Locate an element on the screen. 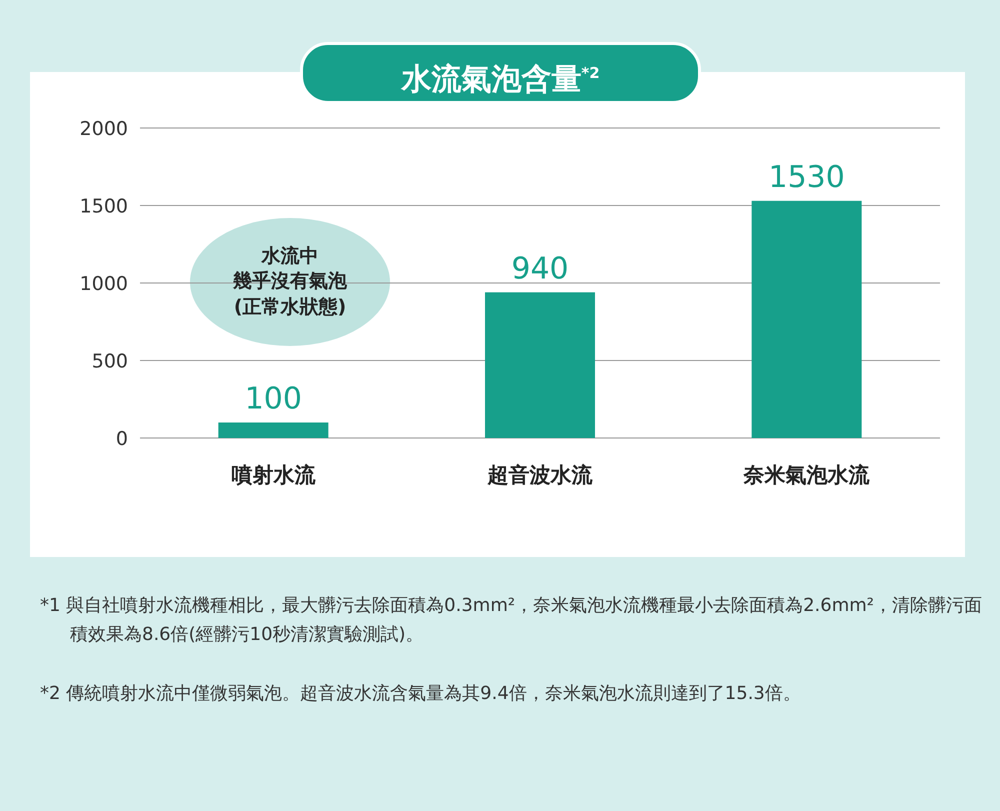 This screenshot has height=811, width=1000. data-label: 1530 is located at coordinates (806, 177).